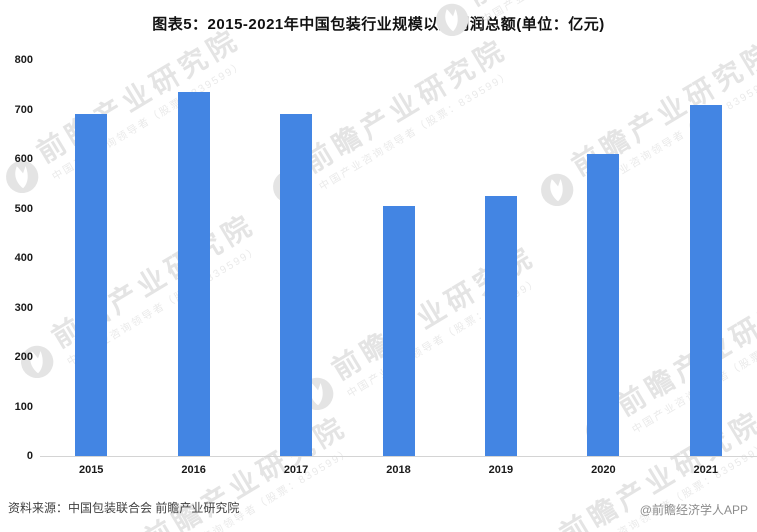 The width and height of the screenshot is (757, 532). Describe the element at coordinates (500, 326) in the screenshot. I see `bar-2019` at that location.